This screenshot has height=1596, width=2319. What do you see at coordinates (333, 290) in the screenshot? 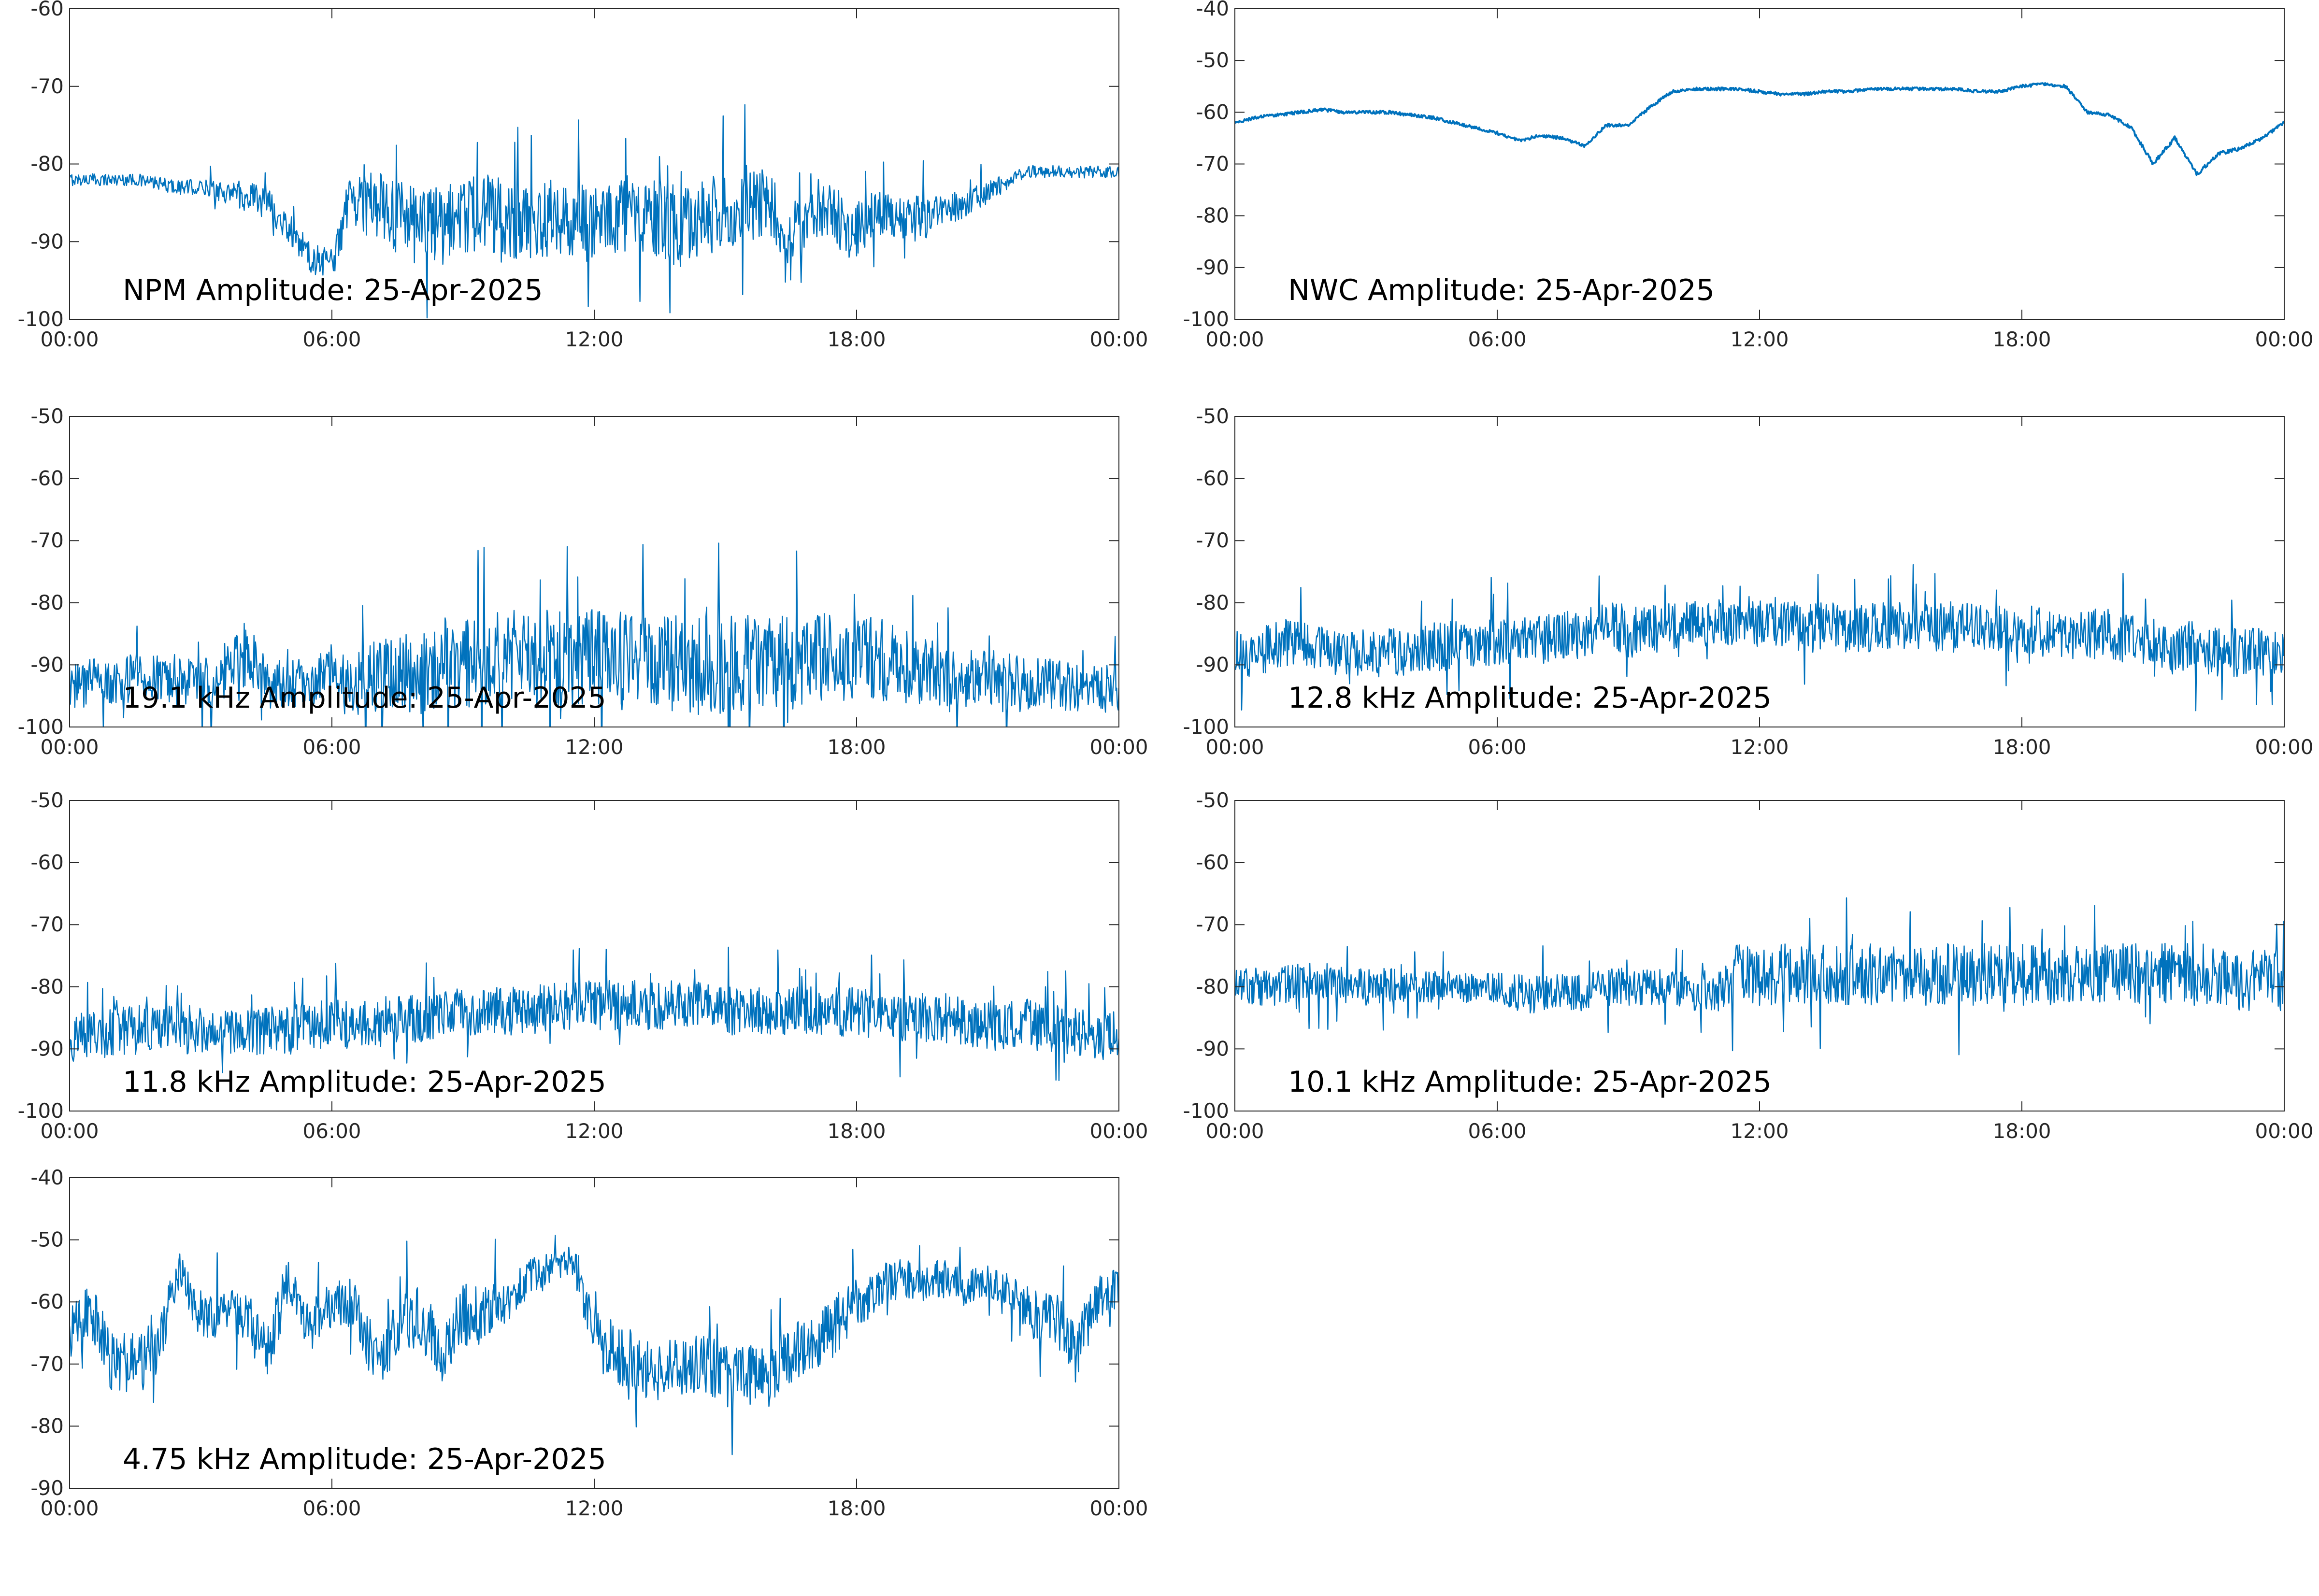
I see `chart-title: NPM Amplitude: 25-Apr-2025` at bounding box center [333, 290].